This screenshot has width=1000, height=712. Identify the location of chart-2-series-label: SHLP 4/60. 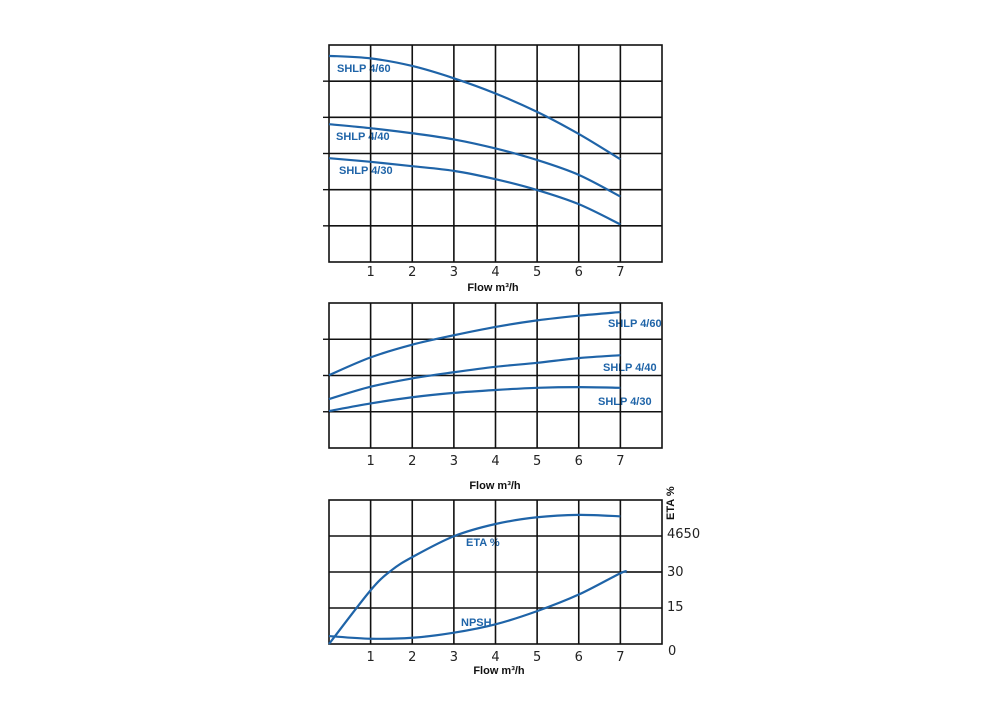
(635, 324).